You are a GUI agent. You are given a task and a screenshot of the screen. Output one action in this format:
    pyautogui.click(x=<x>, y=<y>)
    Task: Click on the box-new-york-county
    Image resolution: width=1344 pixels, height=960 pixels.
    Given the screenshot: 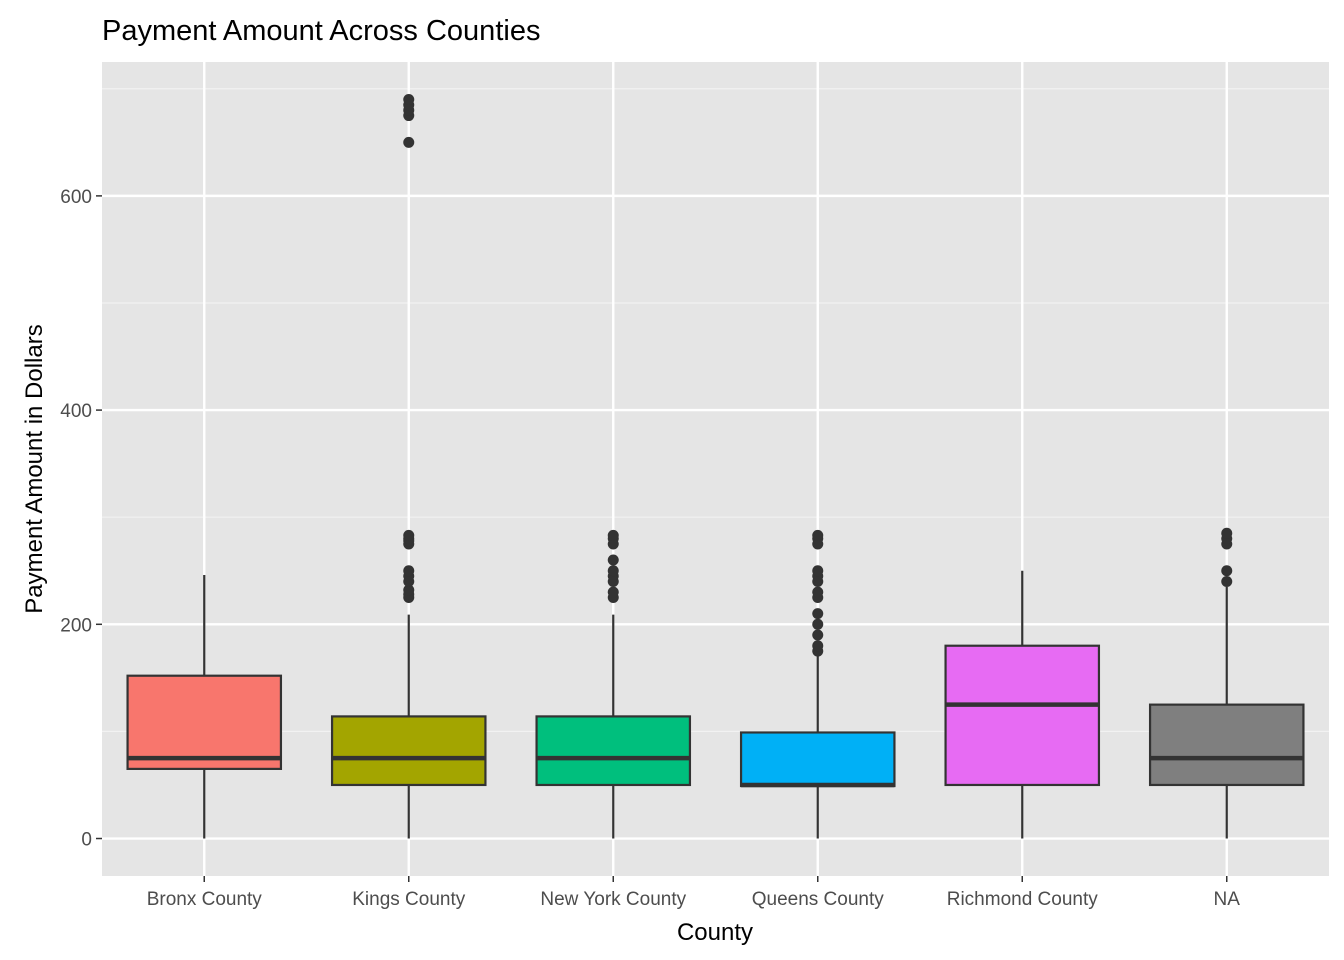 What is the action you would take?
    pyautogui.click(x=613, y=751)
    